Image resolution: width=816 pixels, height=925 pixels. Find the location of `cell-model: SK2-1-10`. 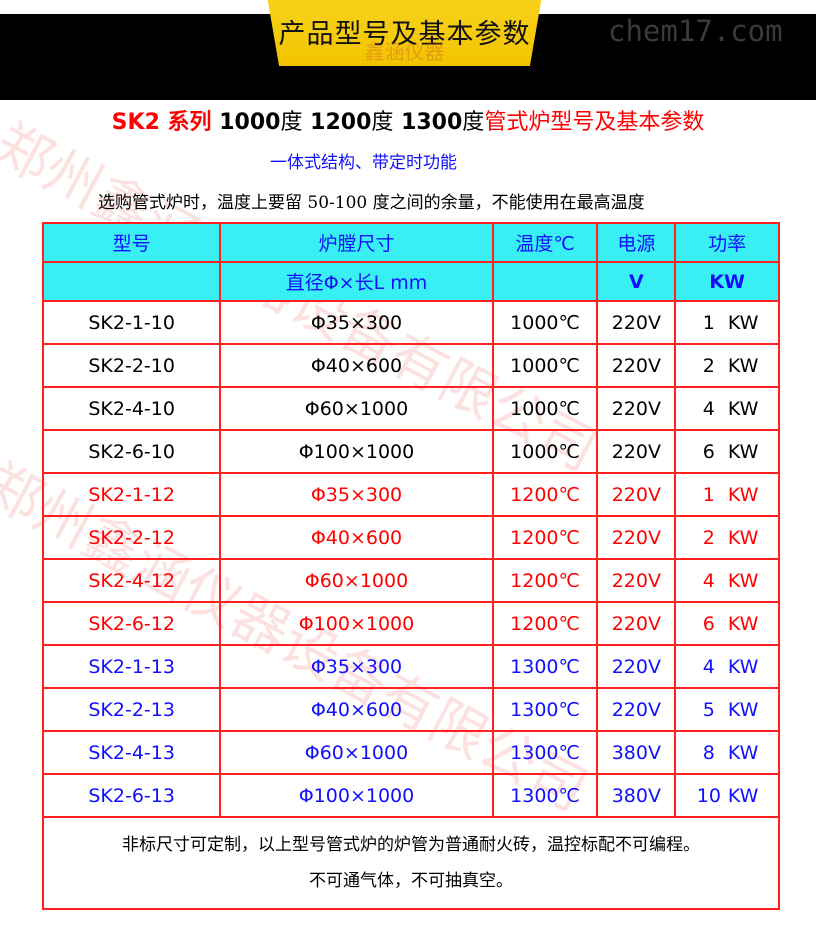

cell-model: SK2-1-10 is located at coordinates (131, 322).